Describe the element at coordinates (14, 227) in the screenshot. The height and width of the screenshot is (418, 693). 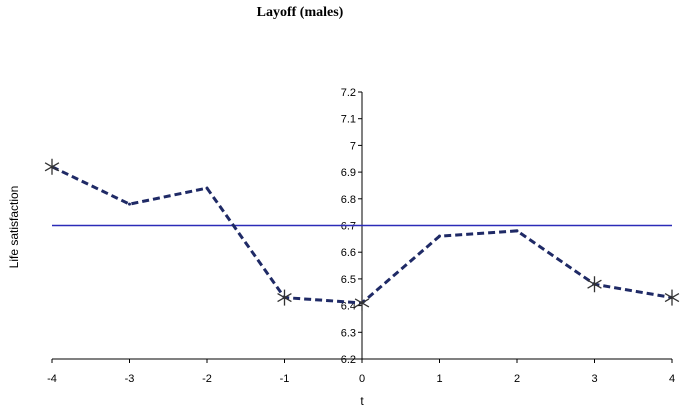
I see `y-axis-label: Life satisfaction` at that location.